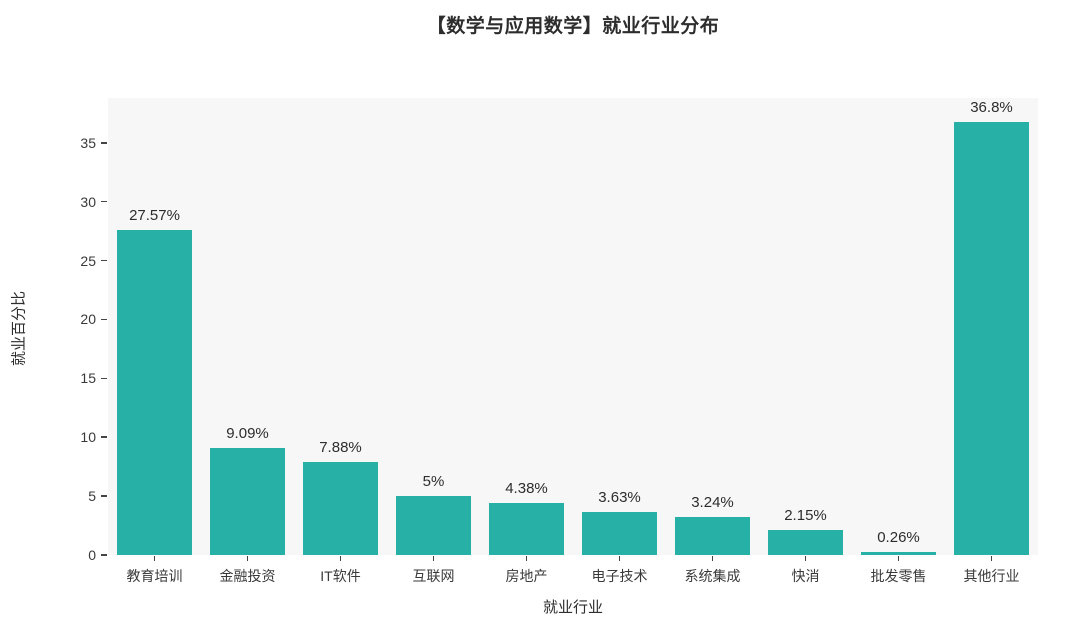  Describe the element at coordinates (433, 525) in the screenshot. I see `bar-互联网` at that location.